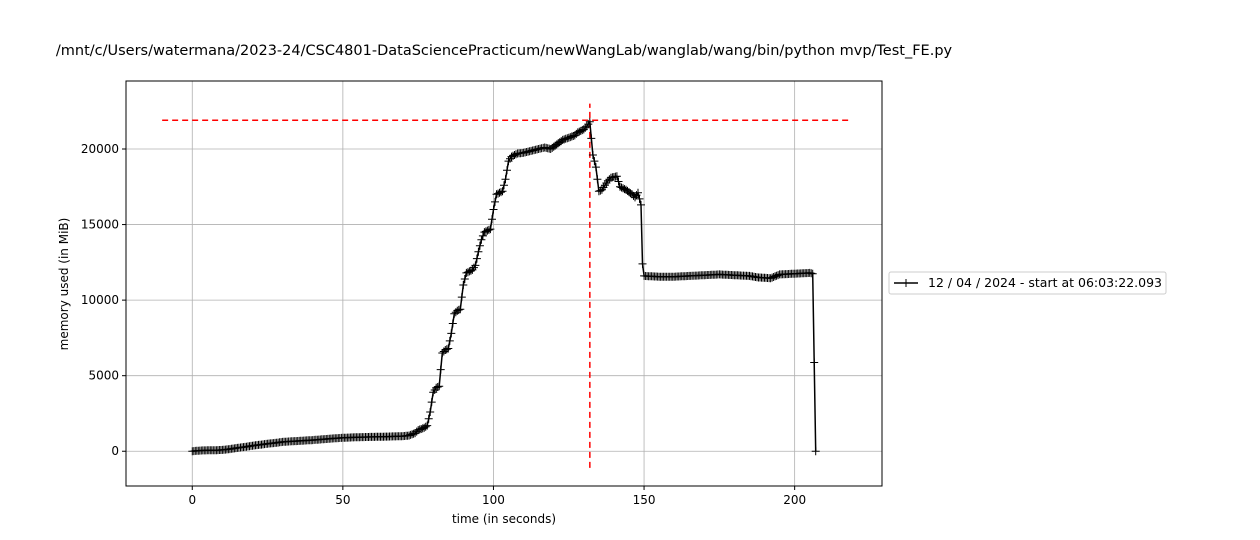 The height and width of the screenshot is (540, 1260). Describe the element at coordinates (100, 149) in the screenshot. I see `y-tick-label: 20000` at that location.